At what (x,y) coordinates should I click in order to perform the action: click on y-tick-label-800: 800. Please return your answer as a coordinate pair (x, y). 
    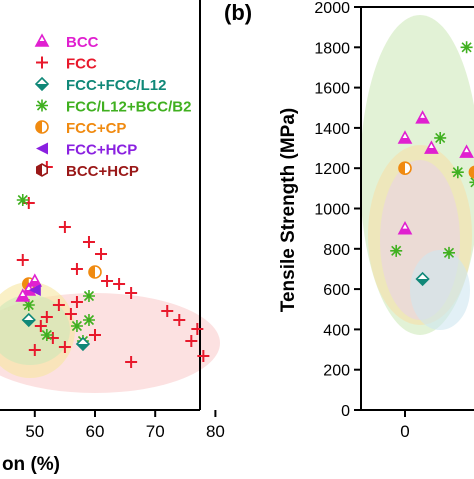
    Looking at the image, I should click on (336, 250).